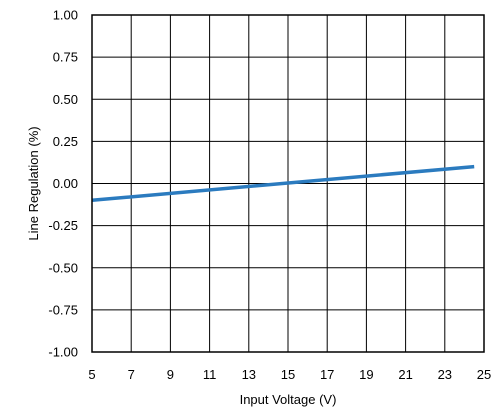 This screenshot has height=413, width=501. I want to click on series-layer, so click(283, 183).